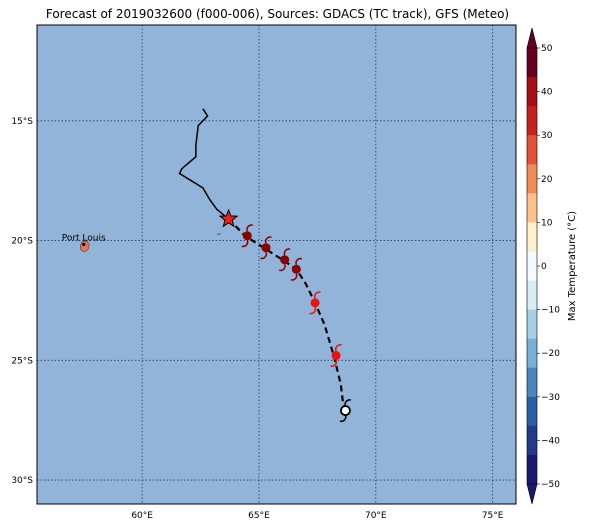 The image size is (591, 529). I want to click on storm-symbols, so click(285, 315).